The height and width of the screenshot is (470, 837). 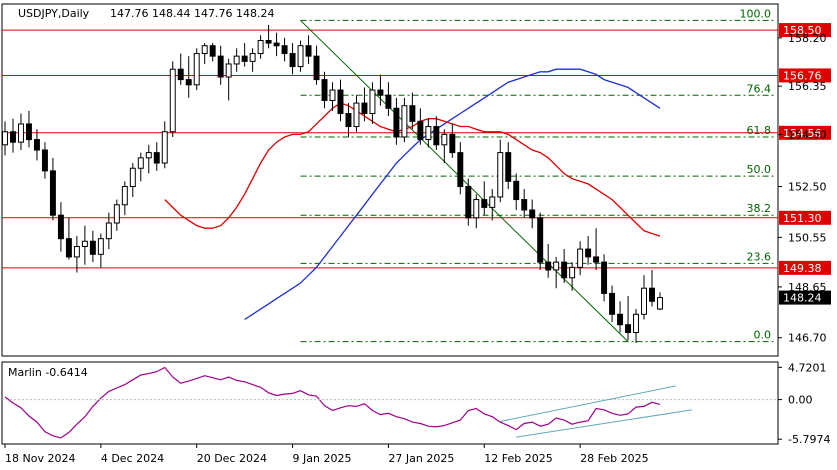 I want to click on level-tag-bg, so click(x=805, y=267).